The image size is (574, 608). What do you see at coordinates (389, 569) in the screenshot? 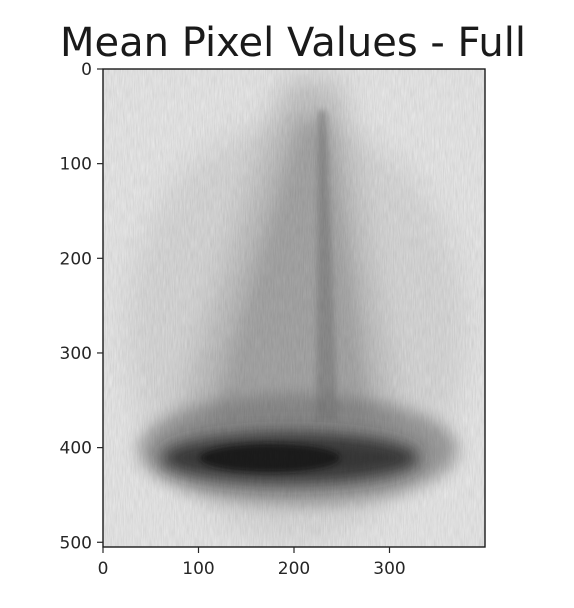
I see `x-tick-label: 300` at bounding box center [389, 569].